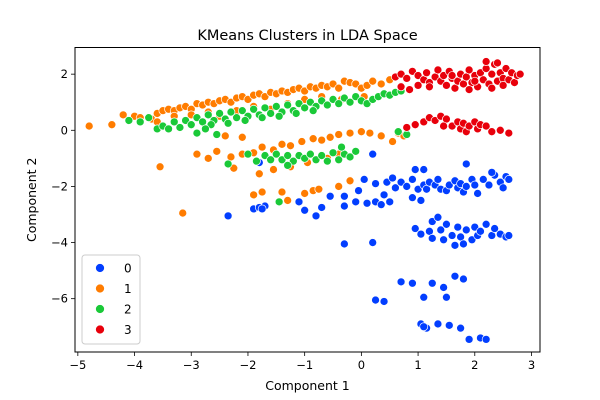 The width and height of the screenshot is (600, 400). What do you see at coordinates (302, 362) in the screenshot?
I see `x-axis-ticks: −5 −4 −3 −2 −1 0 1 2 3` at bounding box center [302, 362].